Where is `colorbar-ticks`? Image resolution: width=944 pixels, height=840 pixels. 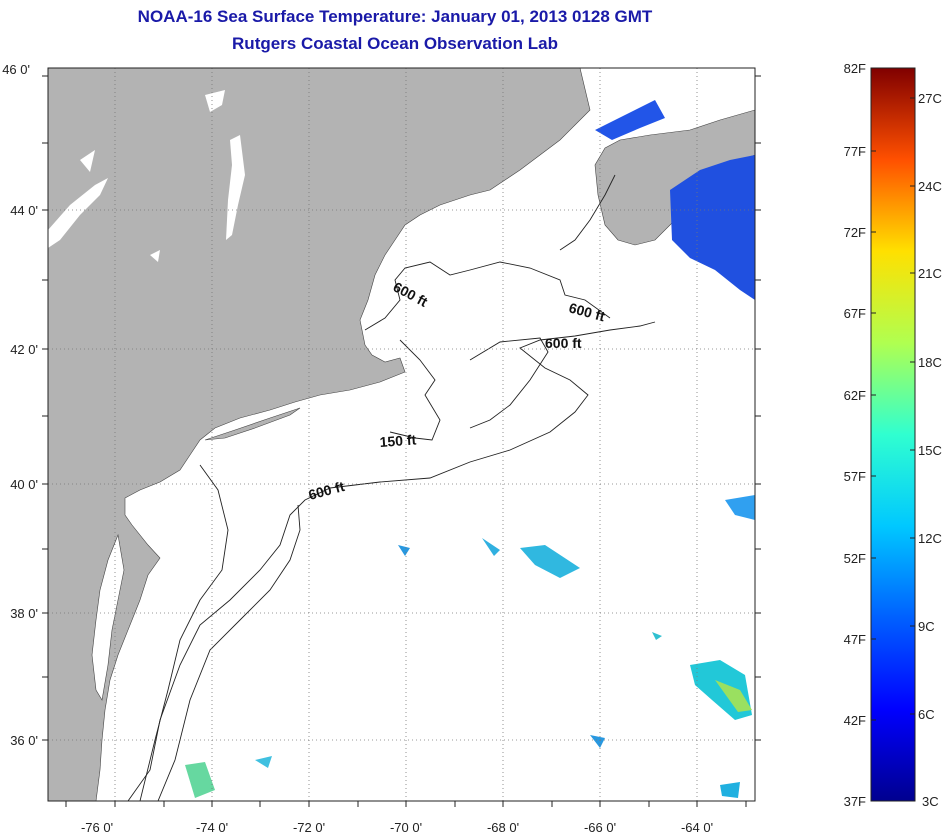 colorbar-ticks is located at coordinates (893, 409).